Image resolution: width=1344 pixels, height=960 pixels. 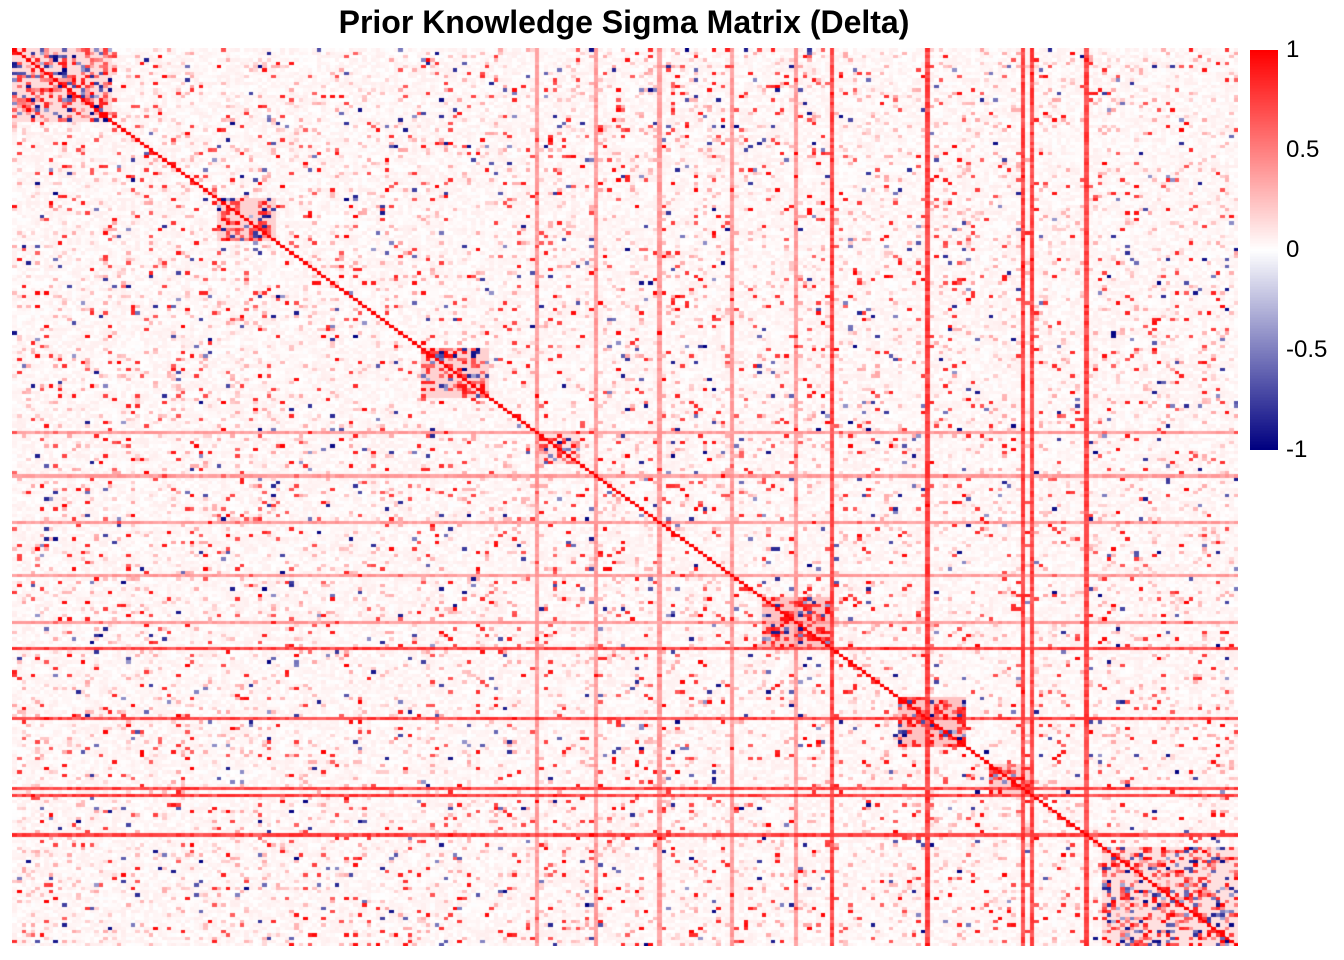 I want to click on legend-tick-label: 0.5, so click(x=1303, y=149).